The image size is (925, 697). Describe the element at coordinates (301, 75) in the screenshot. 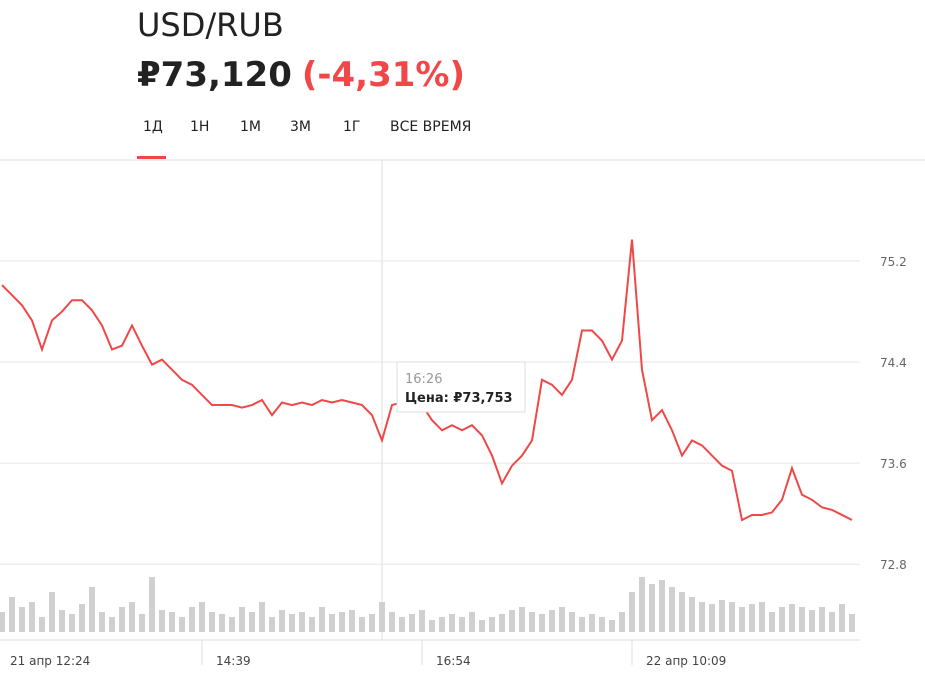

I see `price: ₽73,120 (-4,31%)` at that location.